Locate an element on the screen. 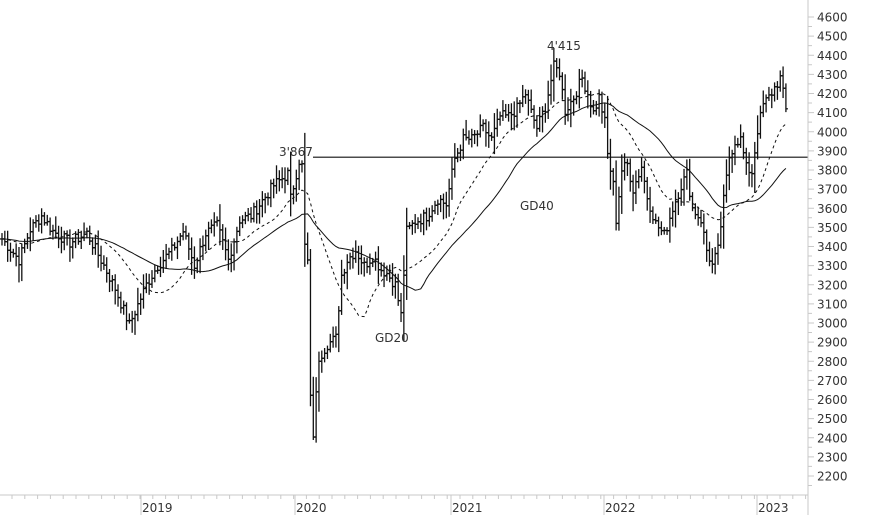 The image size is (874, 520). gd40-label: GD40 is located at coordinates (537, 206).